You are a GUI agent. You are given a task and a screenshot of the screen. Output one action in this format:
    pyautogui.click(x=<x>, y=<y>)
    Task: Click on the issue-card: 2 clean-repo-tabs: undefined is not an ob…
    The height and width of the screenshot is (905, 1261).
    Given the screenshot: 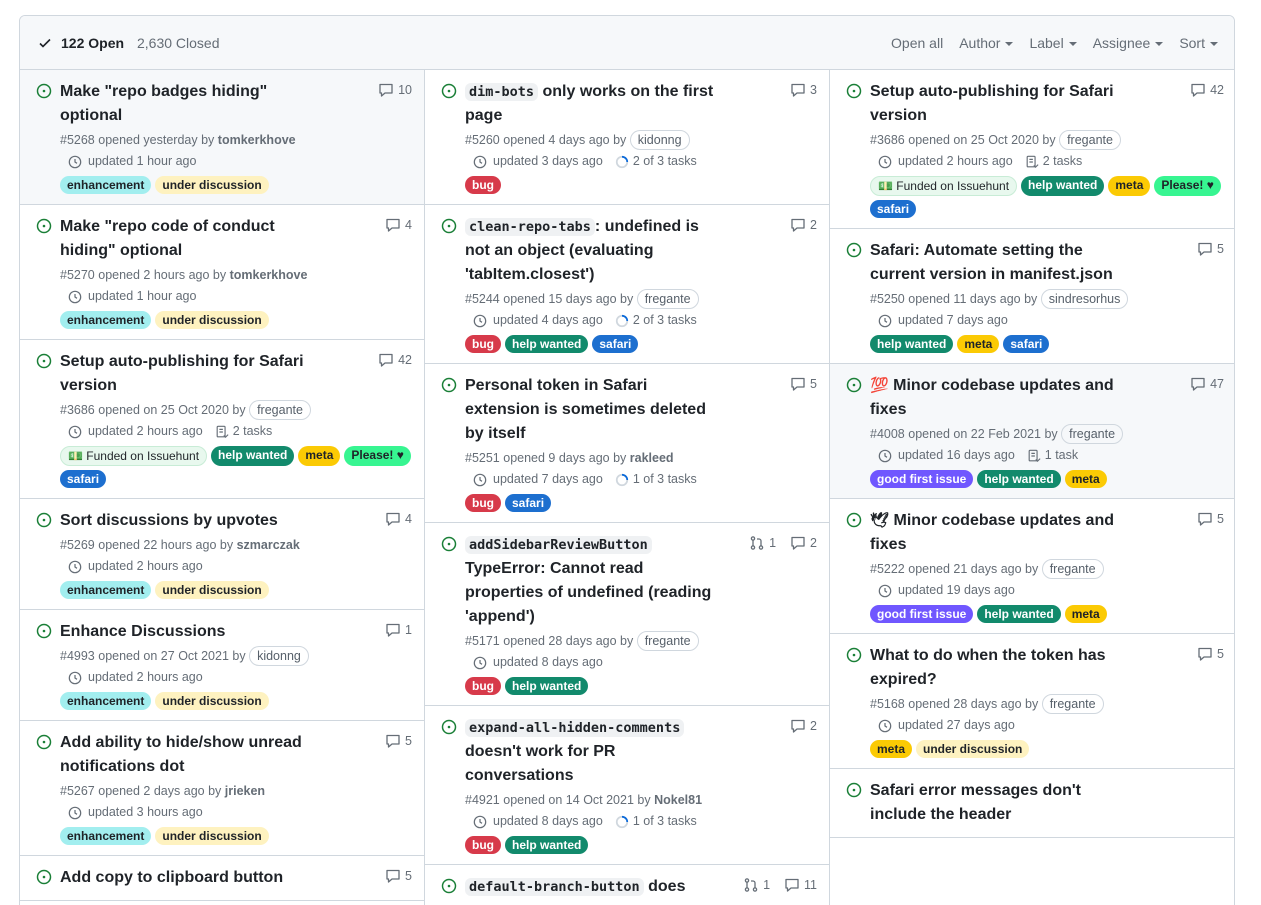 What is the action you would take?
    pyautogui.click(x=627, y=284)
    